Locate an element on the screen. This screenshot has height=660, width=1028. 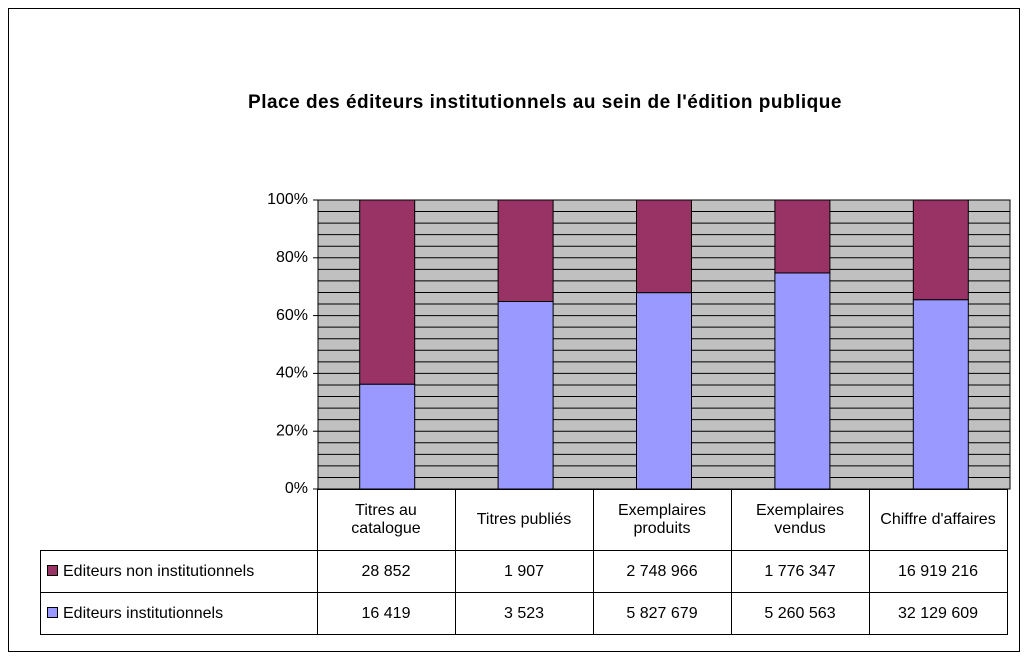
y-tick-label: 0% is located at coordinates (296, 488).